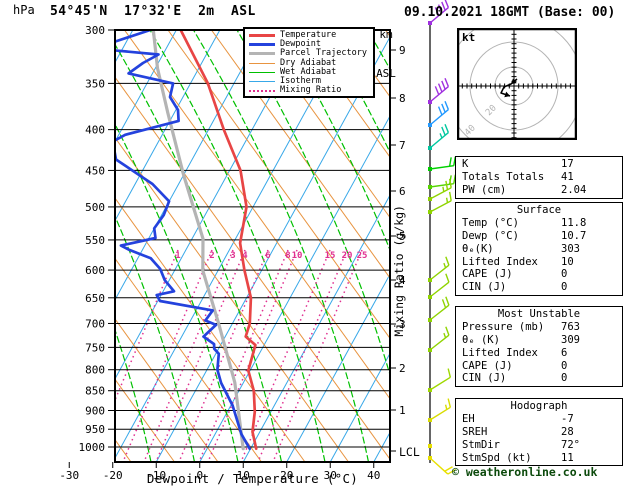 Image resolution: width=629 pixels, height=486 pixels. What do you see at coordinates (330, 475) in the screenshot?
I see `temperature-tick-label: 30` at bounding box center [330, 475].